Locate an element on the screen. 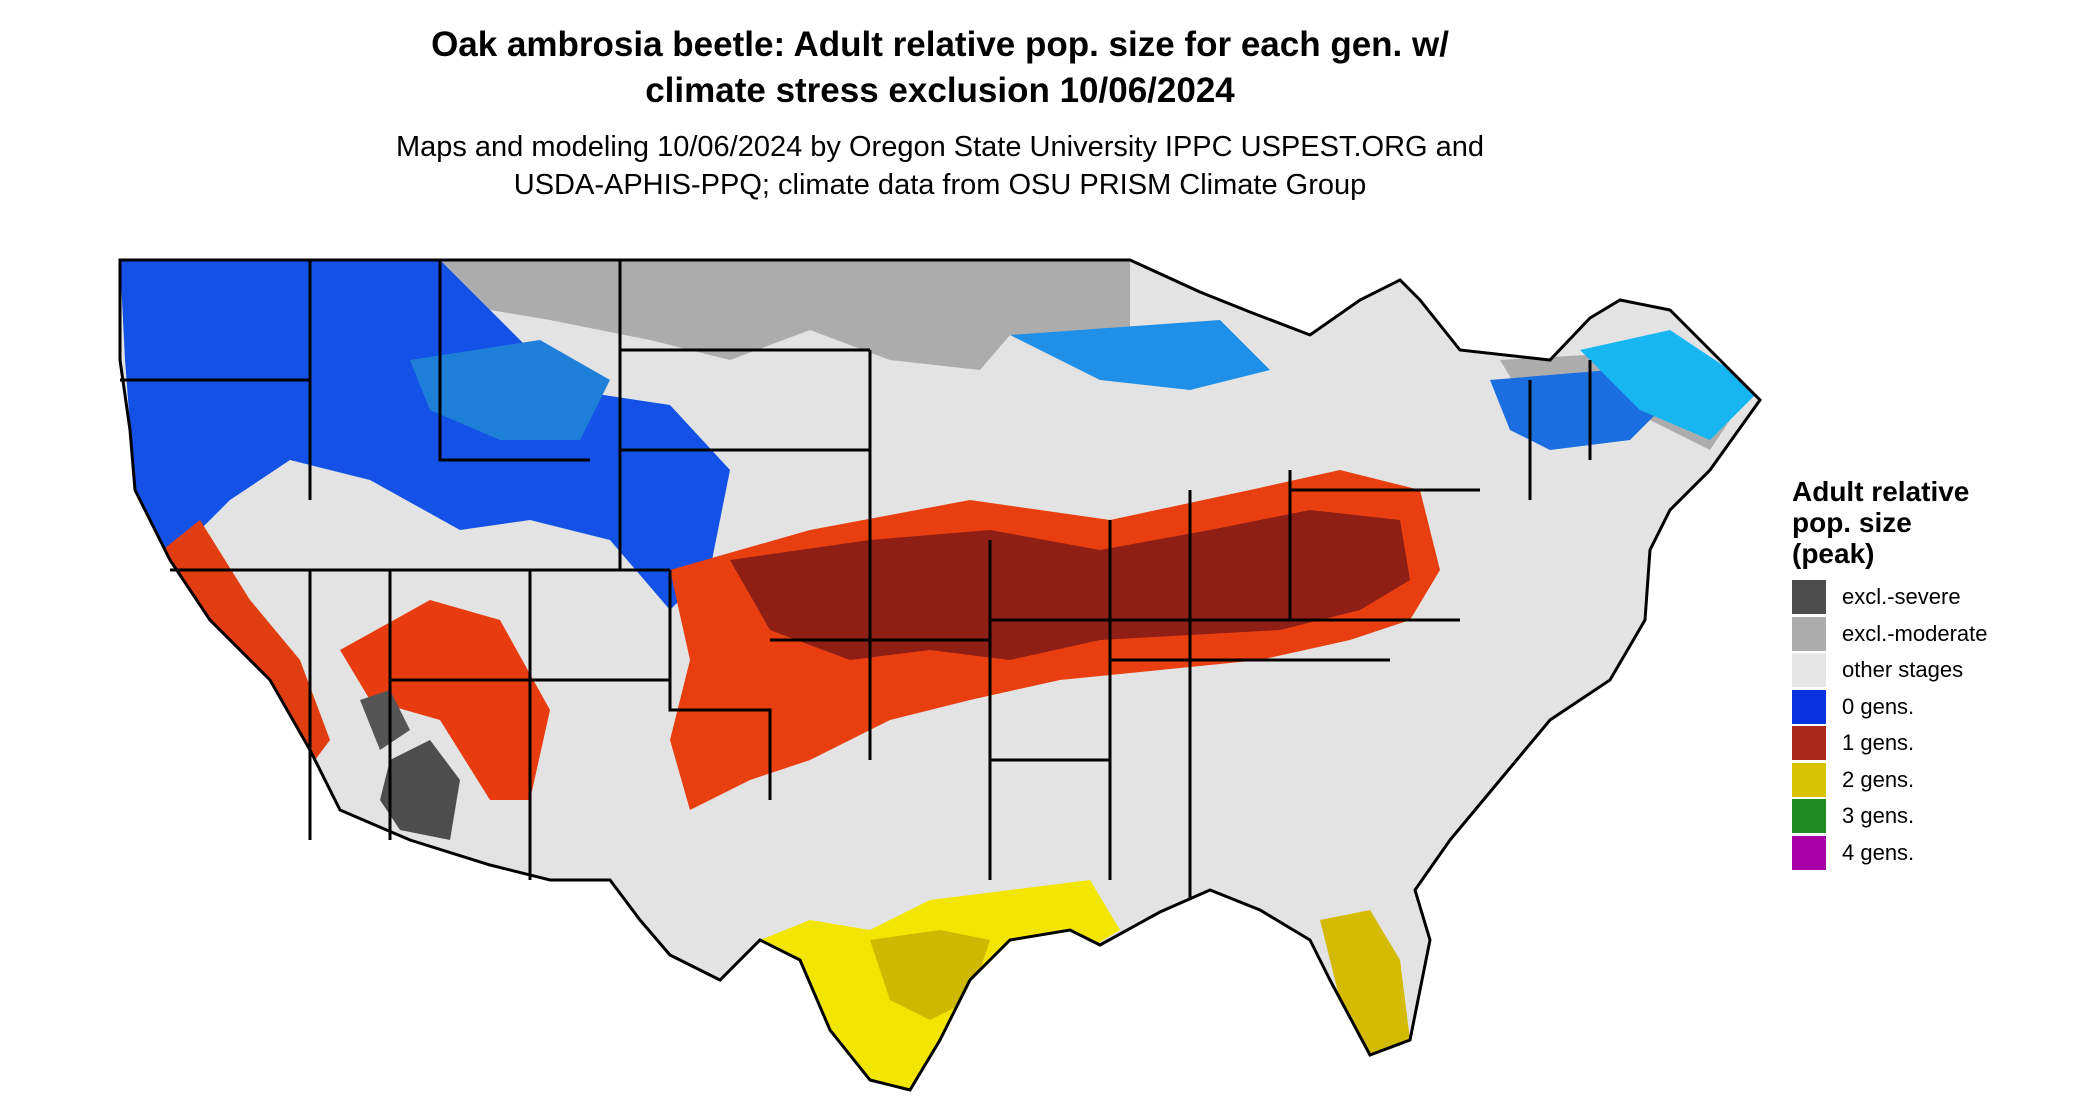  excl-severe-nevada is located at coordinates (385, 720).